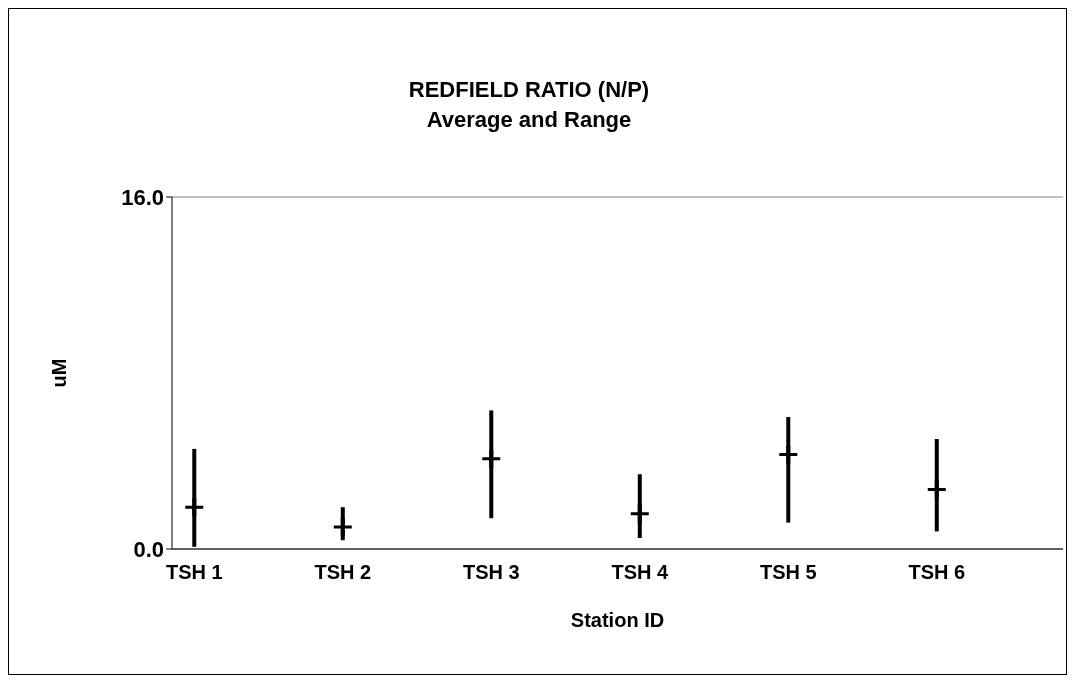 The image size is (1075, 681). What do you see at coordinates (148, 549) in the screenshot?
I see `y-tick-label: 0.0` at bounding box center [148, 549].